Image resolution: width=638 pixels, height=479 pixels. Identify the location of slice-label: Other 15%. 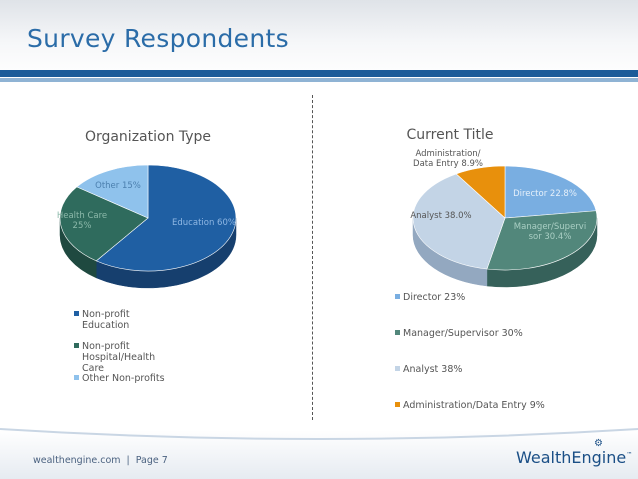
(118, 186).